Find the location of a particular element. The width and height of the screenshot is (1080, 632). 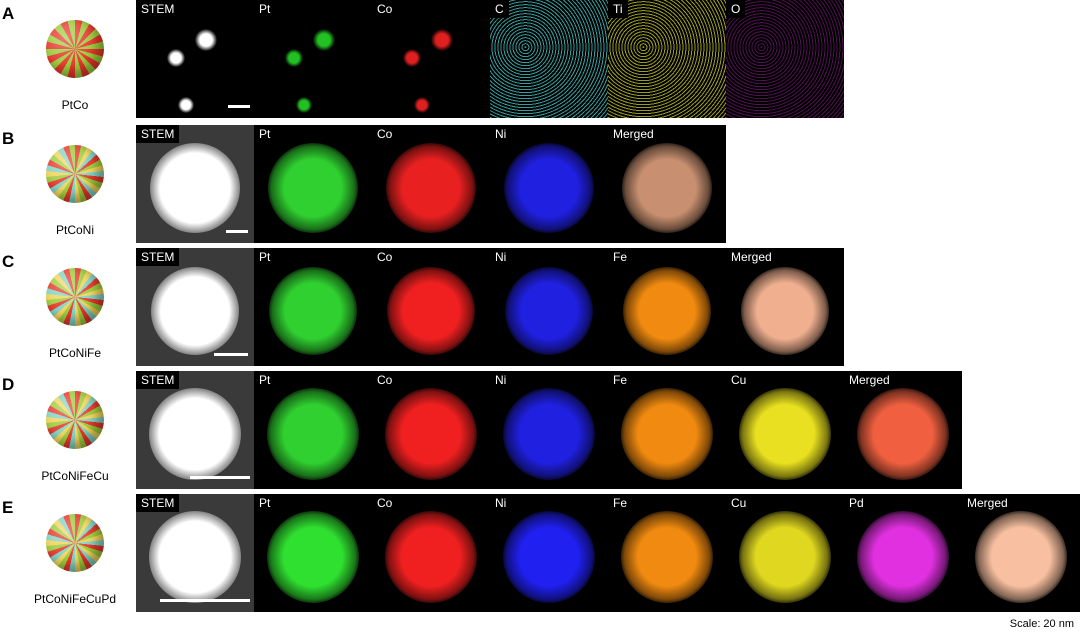

composition-label: PtCo is located at coordinates (75, 105).